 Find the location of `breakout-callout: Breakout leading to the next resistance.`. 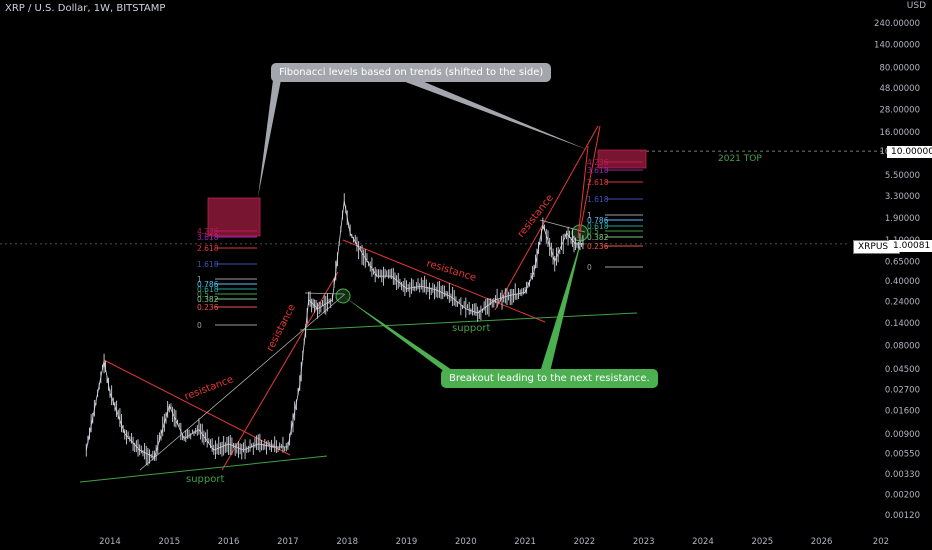

breakout-callout: Breakout leading to the next resistance. is located at coordinates (549, 378).